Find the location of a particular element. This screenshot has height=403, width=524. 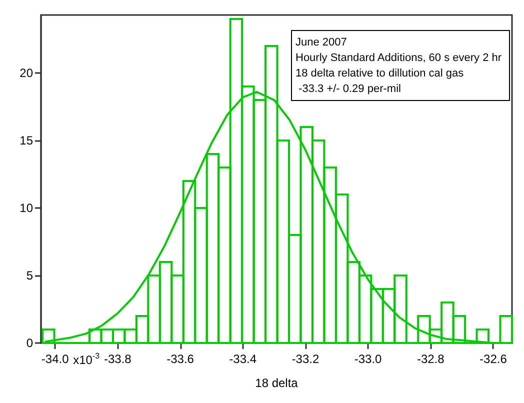

annotation: -33.3 +/- 0.29 per-mil is located at coordinates (348, 88).